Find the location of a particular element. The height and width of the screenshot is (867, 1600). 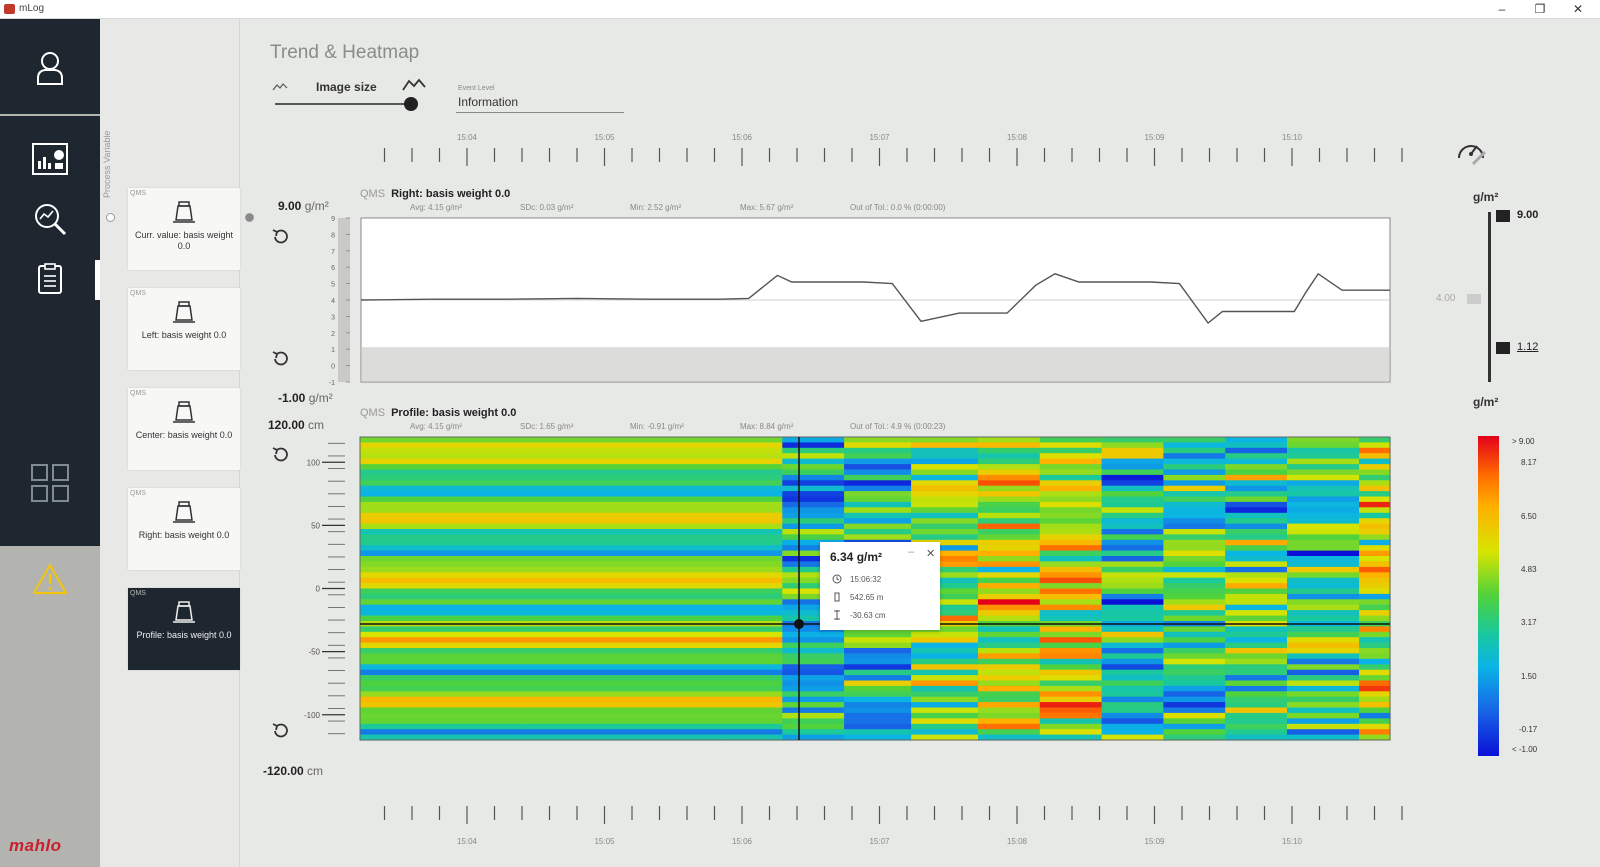

trend-min-stat: Min: 2.52 g/m² is located at coordinates (656, 207).